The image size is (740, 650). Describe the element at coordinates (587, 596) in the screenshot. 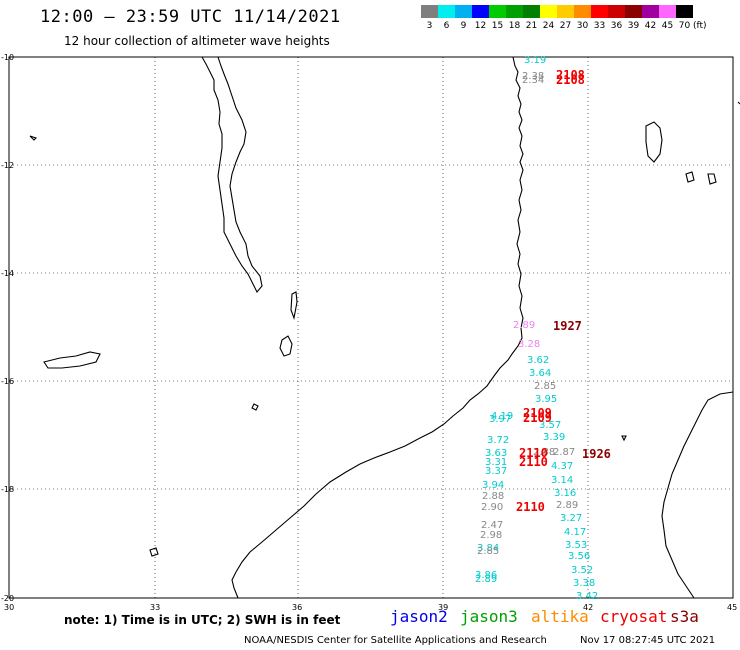

I see `swh-value: 3.42` at that location.